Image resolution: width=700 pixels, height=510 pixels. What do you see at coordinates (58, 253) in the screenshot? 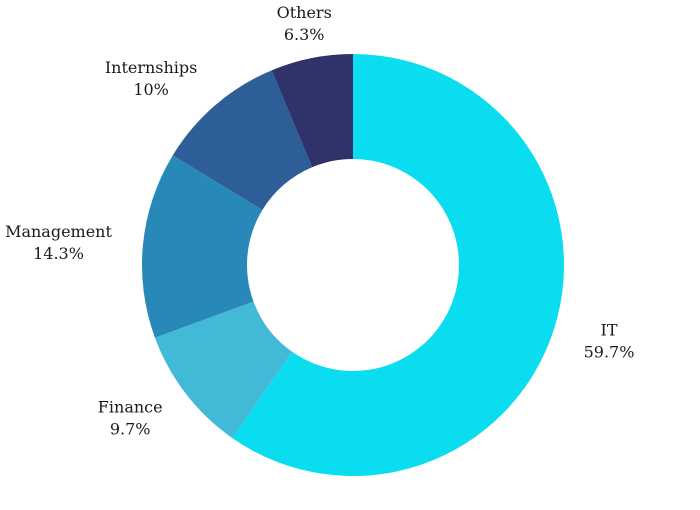
I see `slice-value-management: 14.3%` at bounding box center [58, 253].